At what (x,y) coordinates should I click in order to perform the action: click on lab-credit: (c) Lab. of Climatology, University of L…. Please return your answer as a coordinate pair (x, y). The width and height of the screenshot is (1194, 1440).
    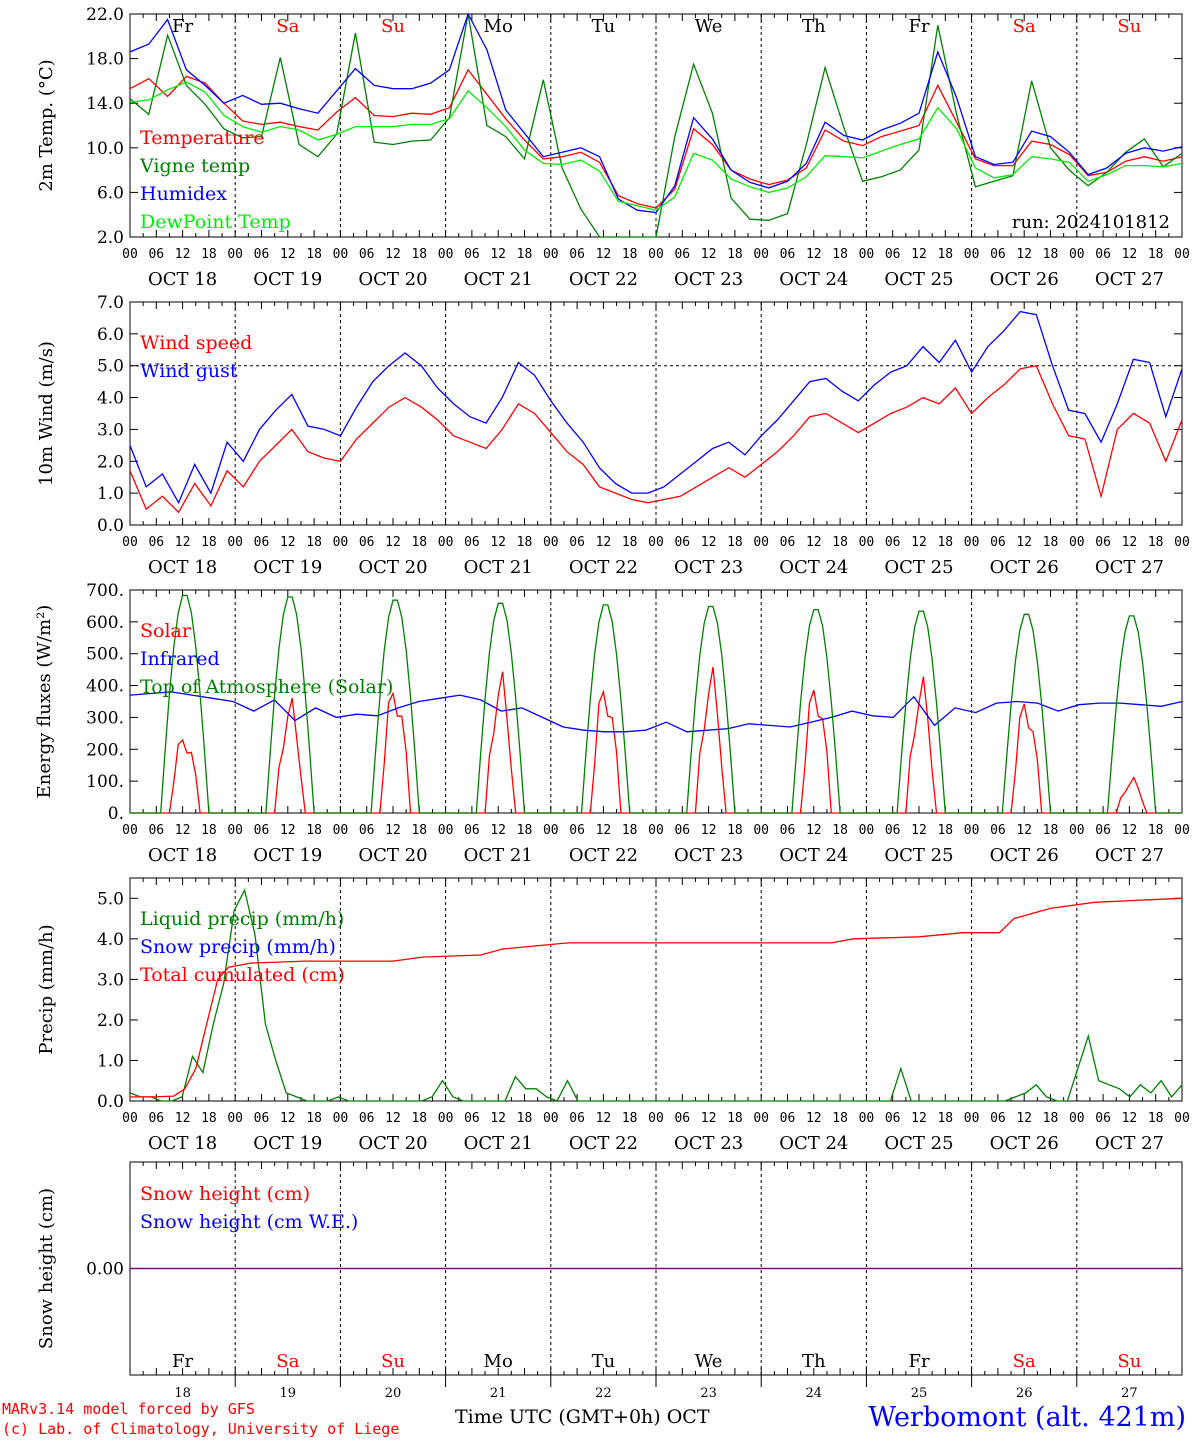
    Looking at the image, I should click on (201, 1429).